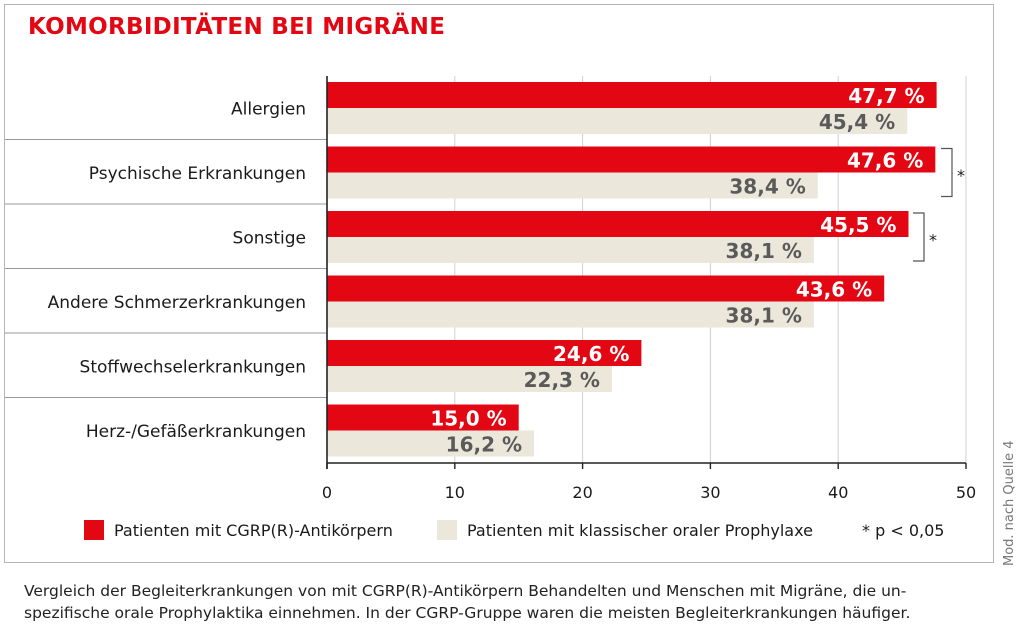 This screenshot has width=1019, height=630. I want to click on data-label-cgrp: 45,5 %, so click(858, 225).